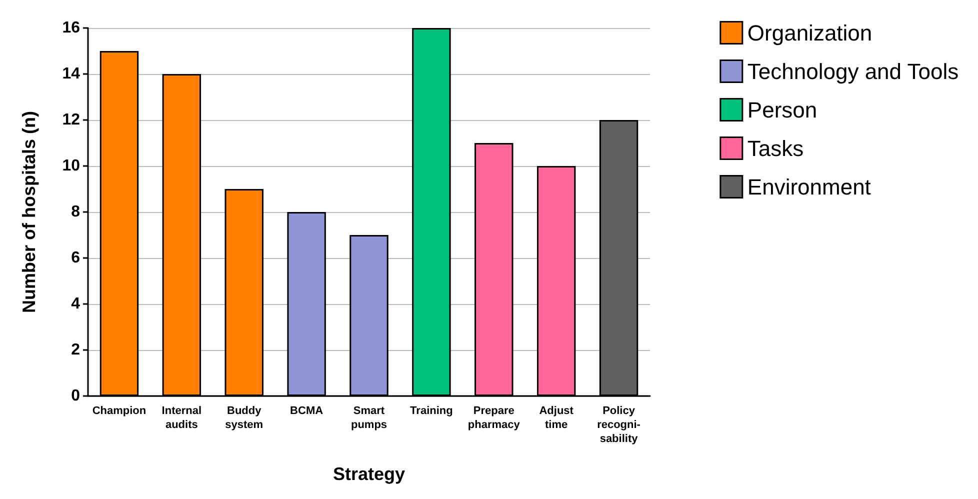  Describe the element at coordinates (75, 258) in the screenshot. I see `y-tick-label: 6` at that location.